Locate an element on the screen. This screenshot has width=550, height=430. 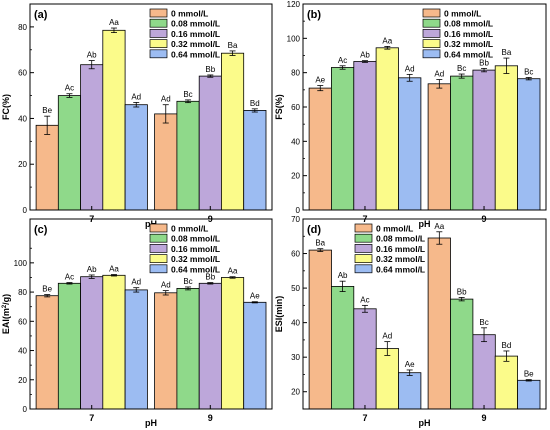
y-axis-label: ESI(min) is located at coordinates (279, 314).